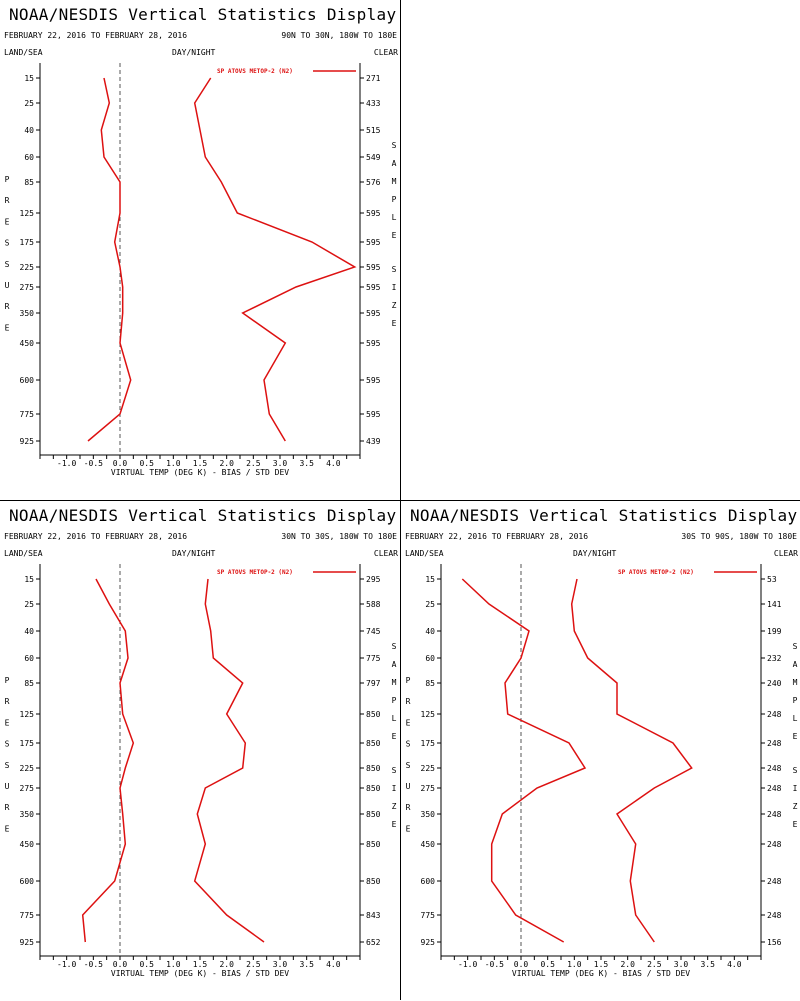  Describe the element at coordinates (229, 760) in the screenshot. I see `std-dev-line` at that location.